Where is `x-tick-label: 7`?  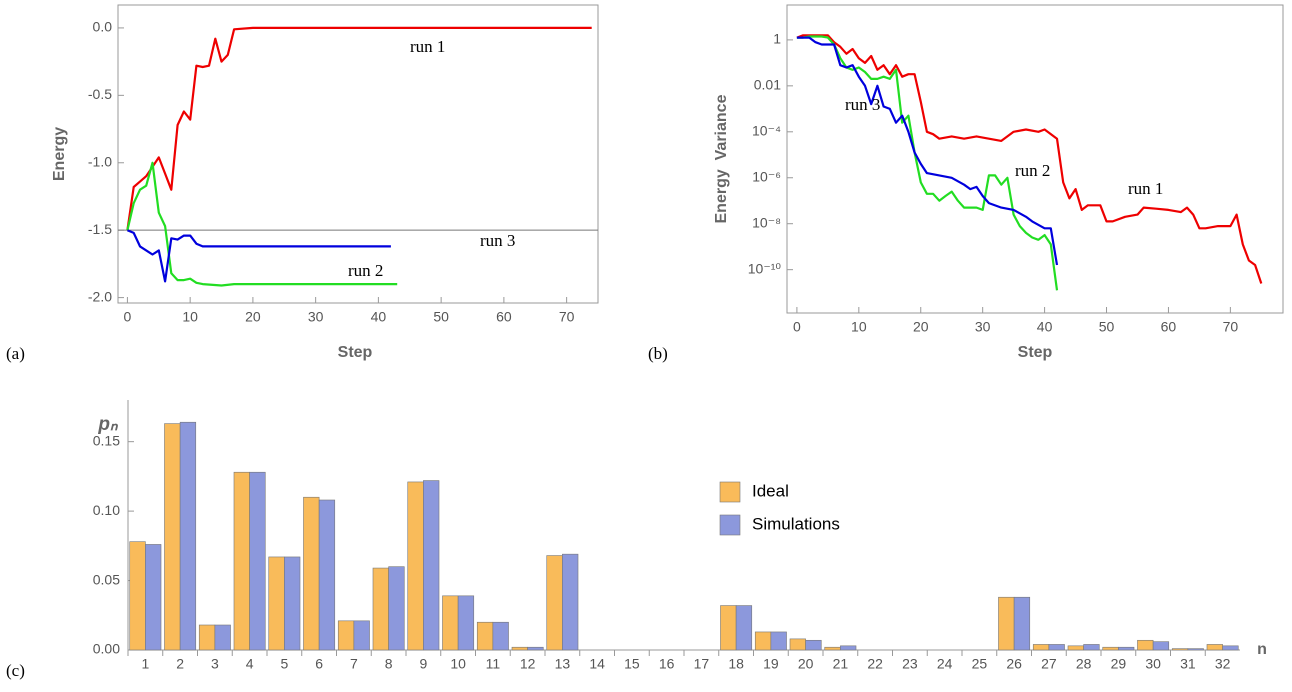
x-tick-label: 7 is located at coordinates (354, 664).